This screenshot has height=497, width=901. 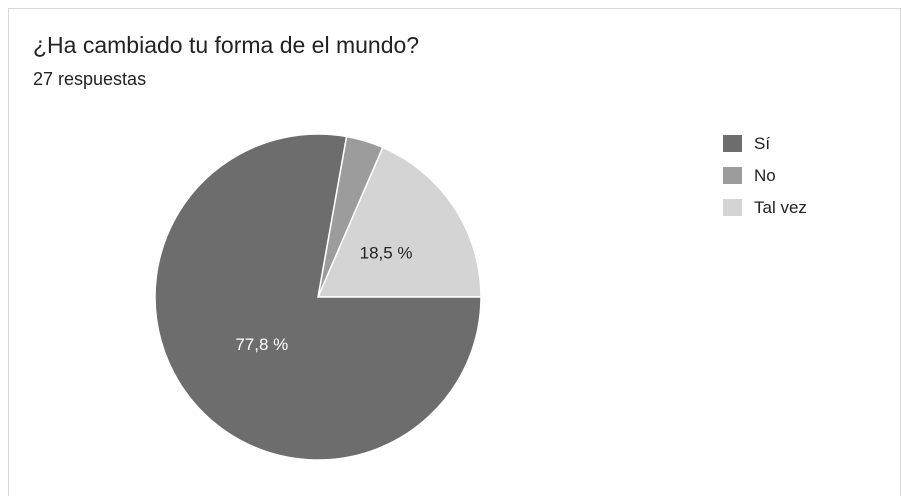 I want to click on slice-label-2: 18,5 %, so click(x=386, y=252).